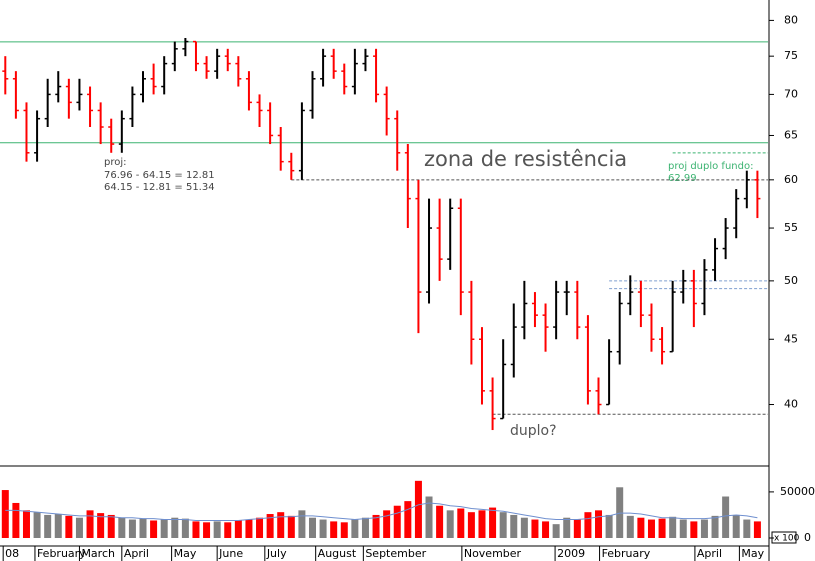  I want to click on x-tick-label: September, so click(395, 553).